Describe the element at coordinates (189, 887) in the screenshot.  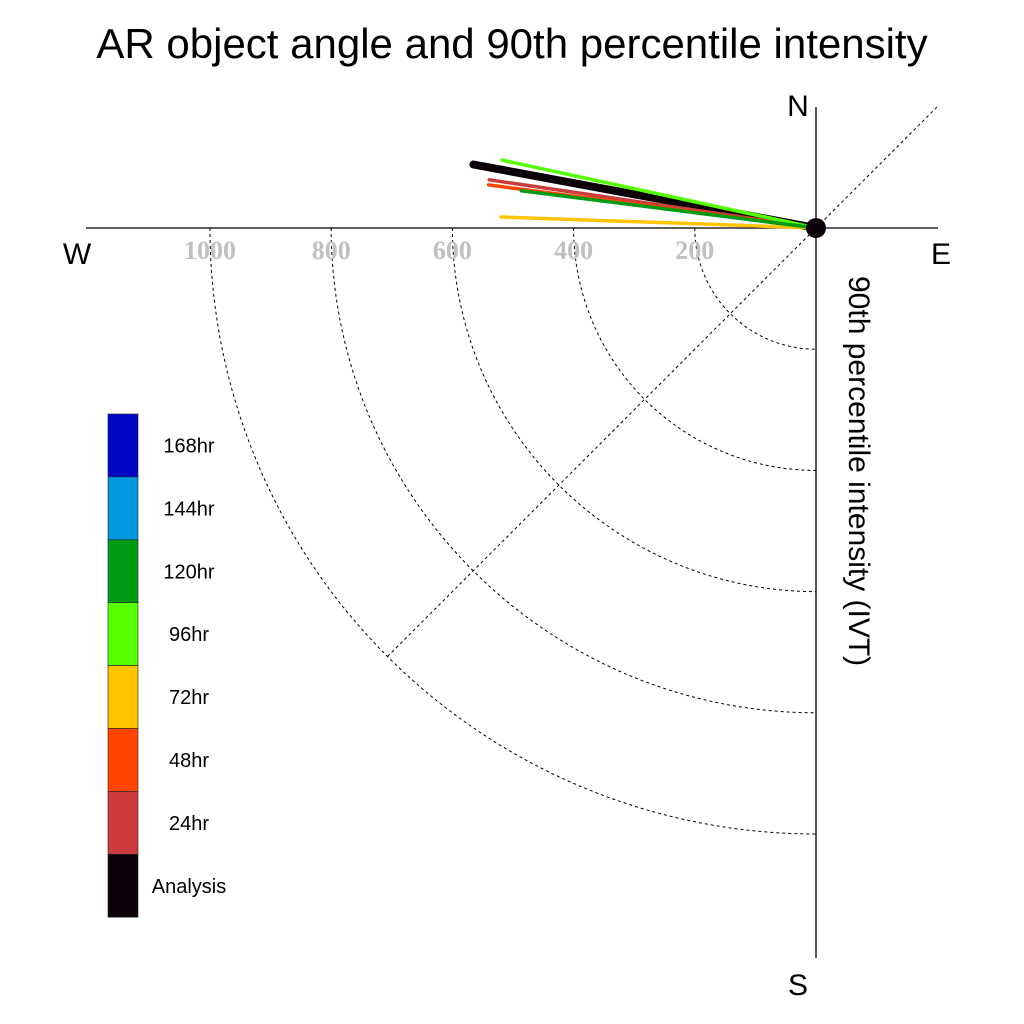
I see `legend-label-analysis: Analysis` at that location.